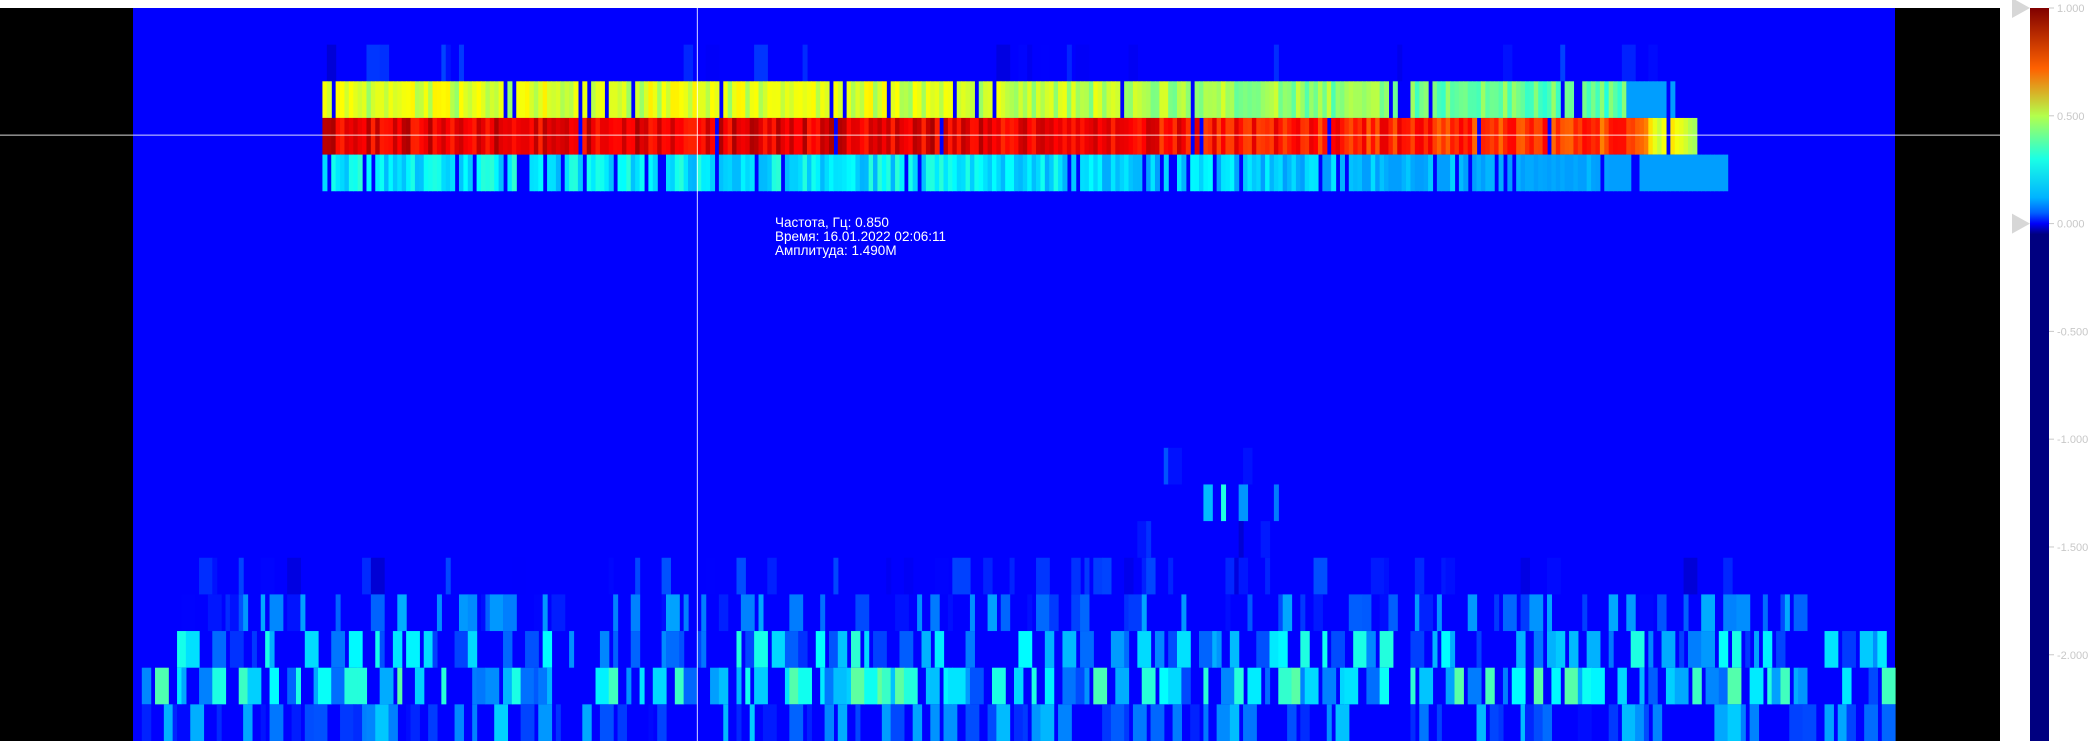 The image size is (2100, 746). What do you see at coordinates (2021, 223) in the screenshot?
I see `colorbar-min-marker` at bounding box center [2021, 223].